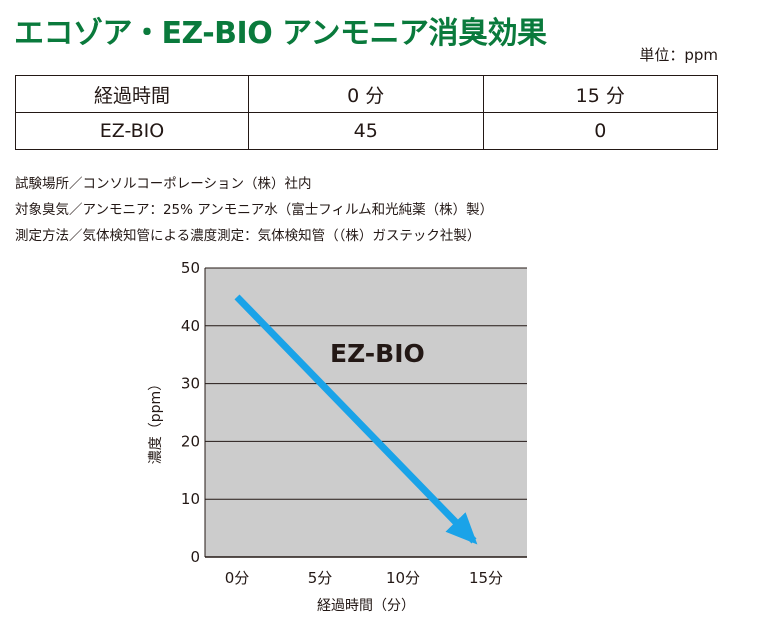 The width and height of the screenshot is (760, 619). Describe the element at coordinates (600, 131) in the screenshot. I see `table-cell: 0` at that location.